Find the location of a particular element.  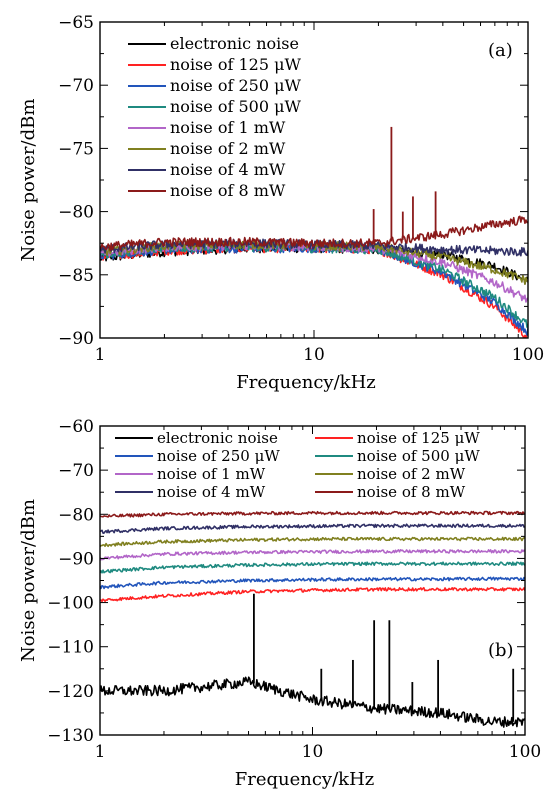

y-tick-label: −110 is located at coordinates (70, 648).